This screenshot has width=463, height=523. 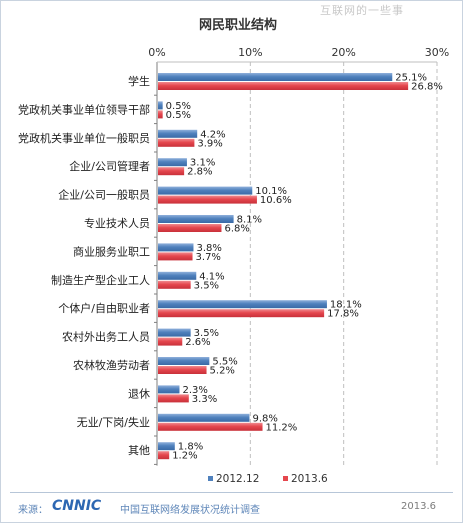 I want to click on report-date: 2013.6, so click(x=418, y=506).